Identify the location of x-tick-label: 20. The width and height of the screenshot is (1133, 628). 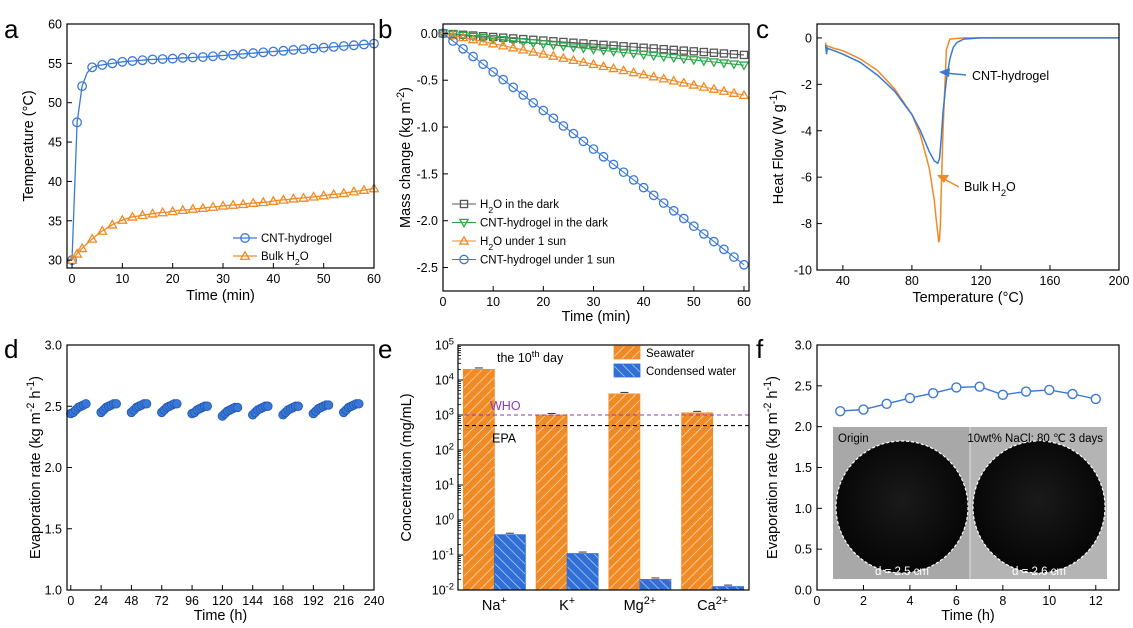
(173, 279).